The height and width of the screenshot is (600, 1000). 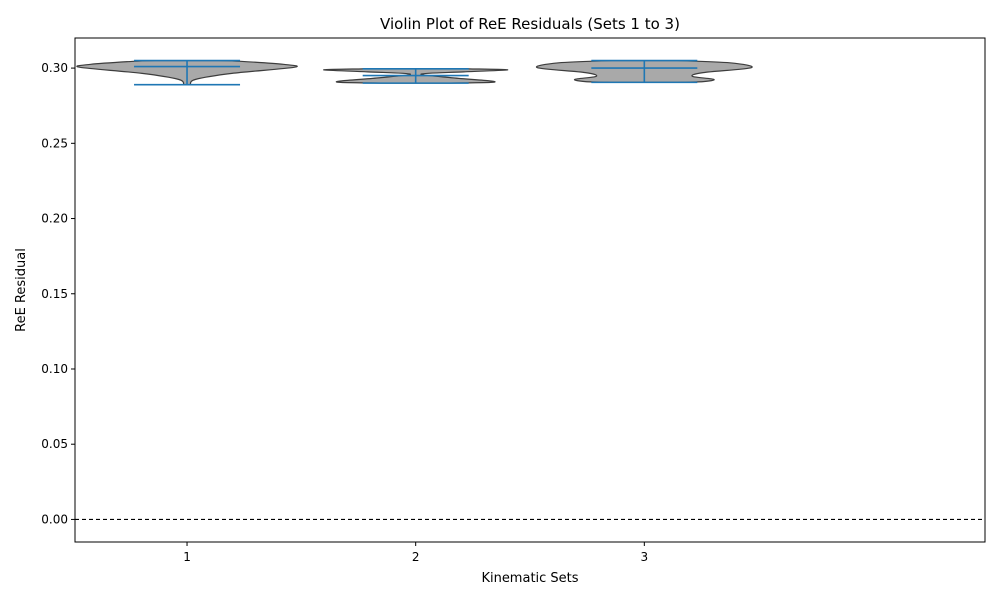 What do you see at coordinates (54, 369) in the screenshot?
I see `y-tick-label: 0.10` at bounding box center [54, 369].